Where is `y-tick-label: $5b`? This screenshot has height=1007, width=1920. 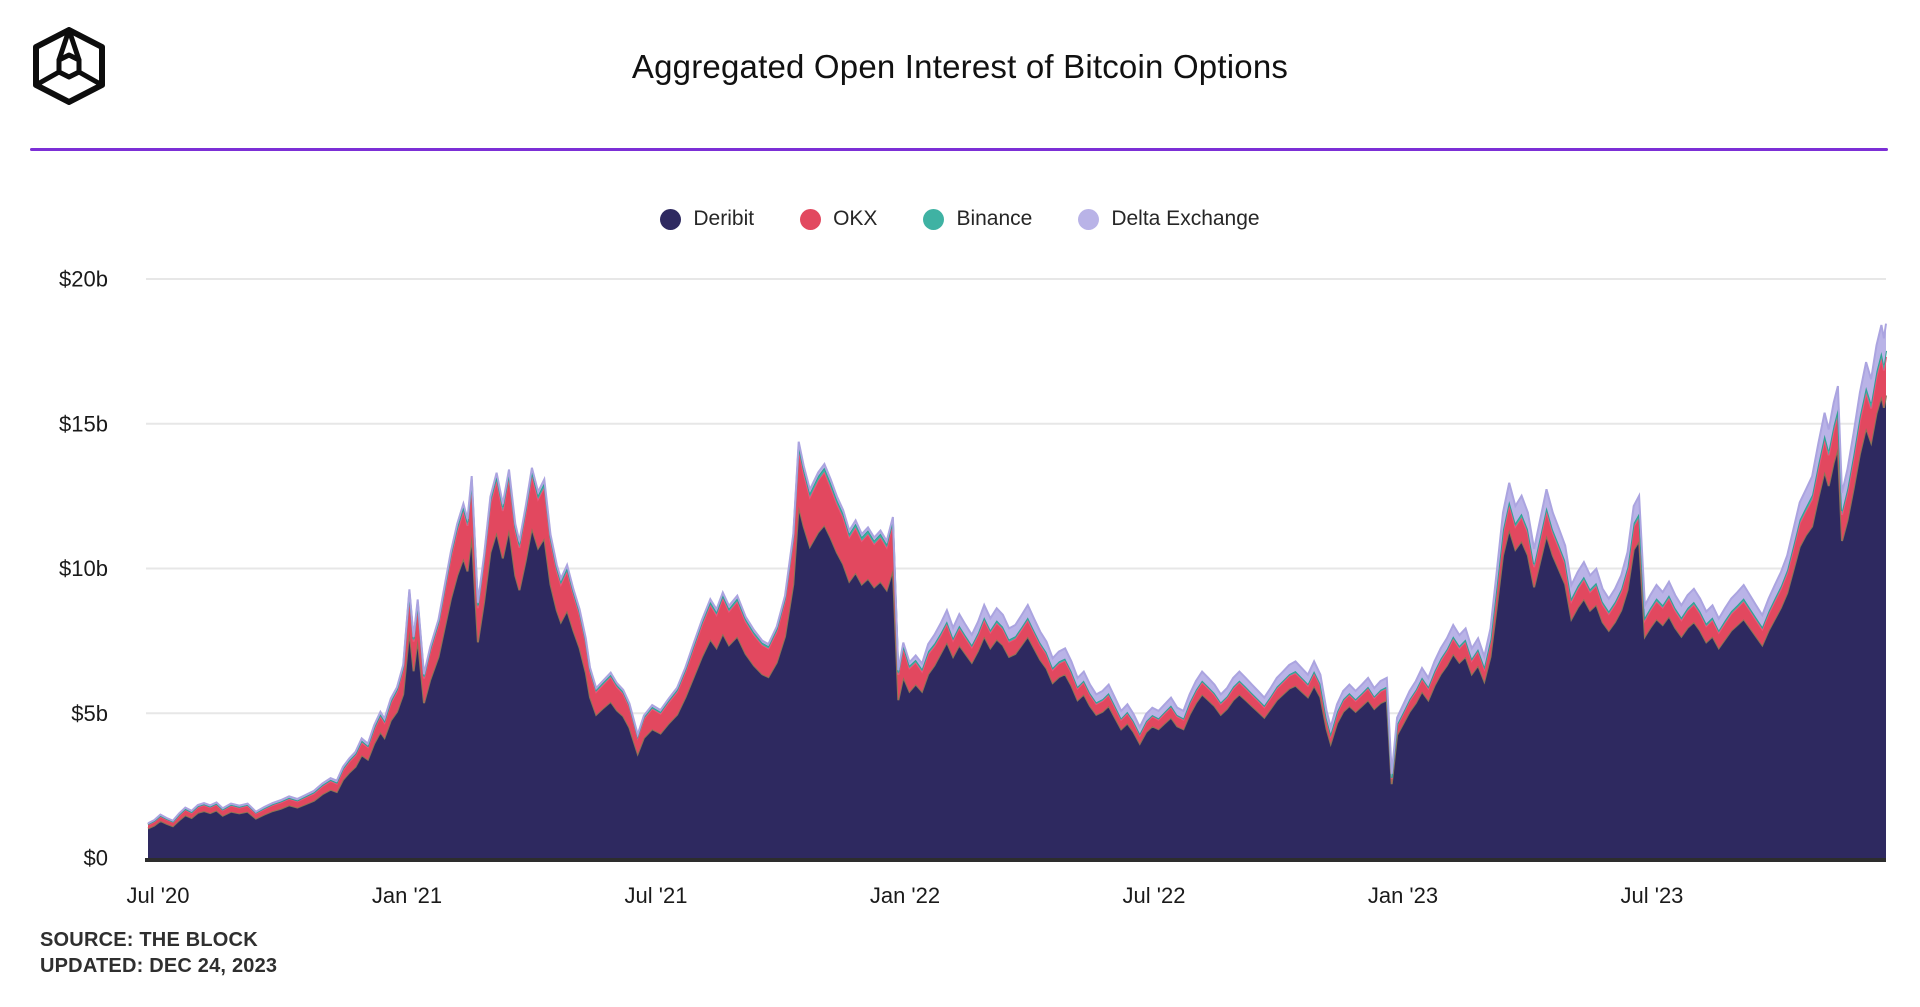
y-tick-label: $5b is located at coordinates (89, 713).